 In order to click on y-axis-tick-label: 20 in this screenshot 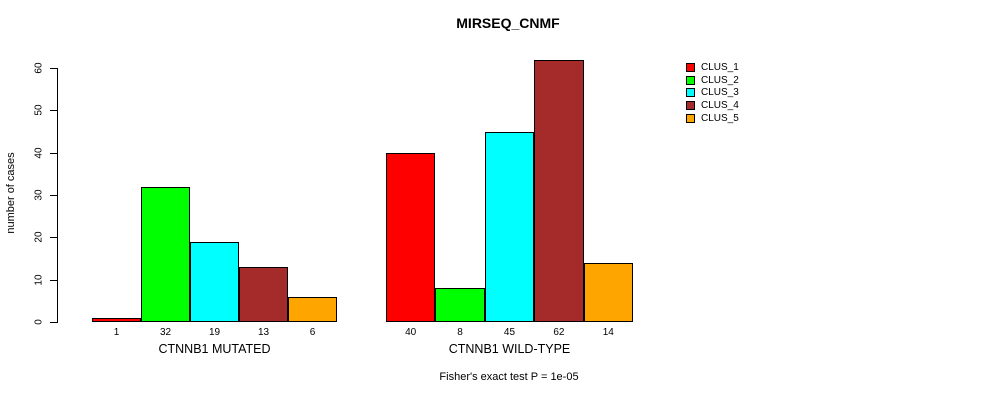, I will do `click(39, 237)`.